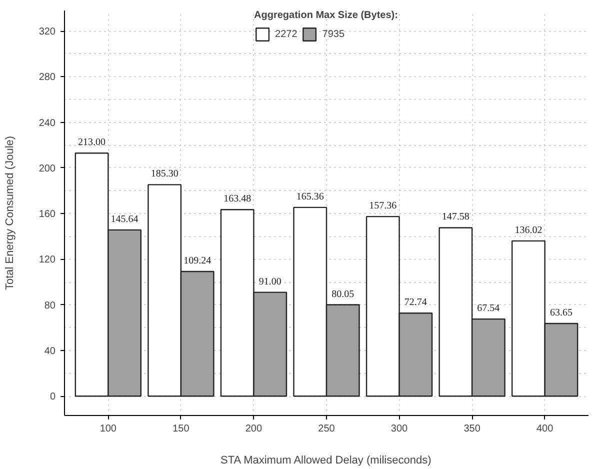 Image resolution: width=593 pixels, height=469 pixels. What do you see at coordinates (47, 78) in the screenshot?
I see `y-tick-label: 280` at bounding box center [47, 78].